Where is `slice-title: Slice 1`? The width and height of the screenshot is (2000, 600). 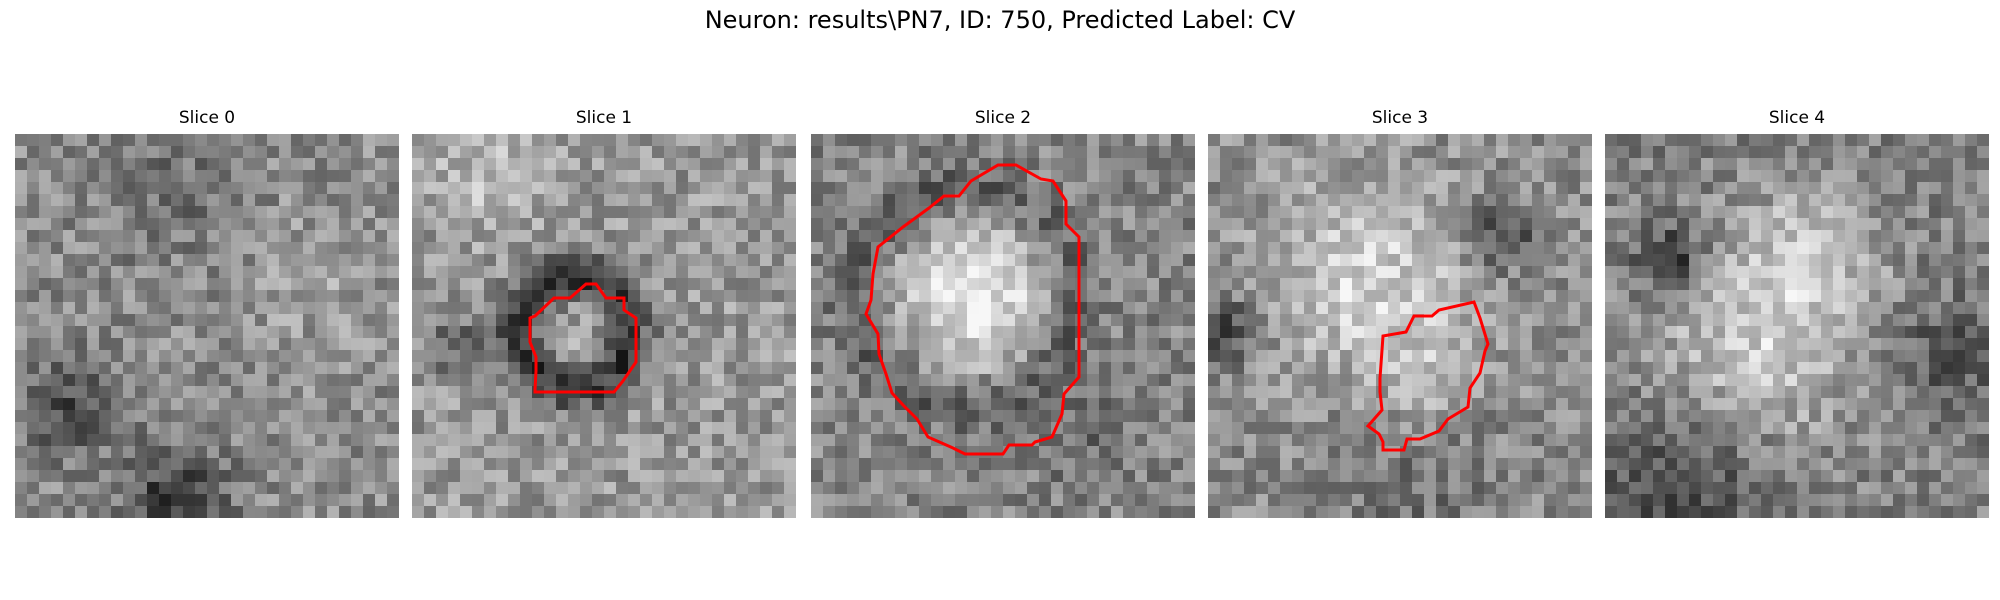 slice-title: Slice 1 is located at coordinates (604, 118).